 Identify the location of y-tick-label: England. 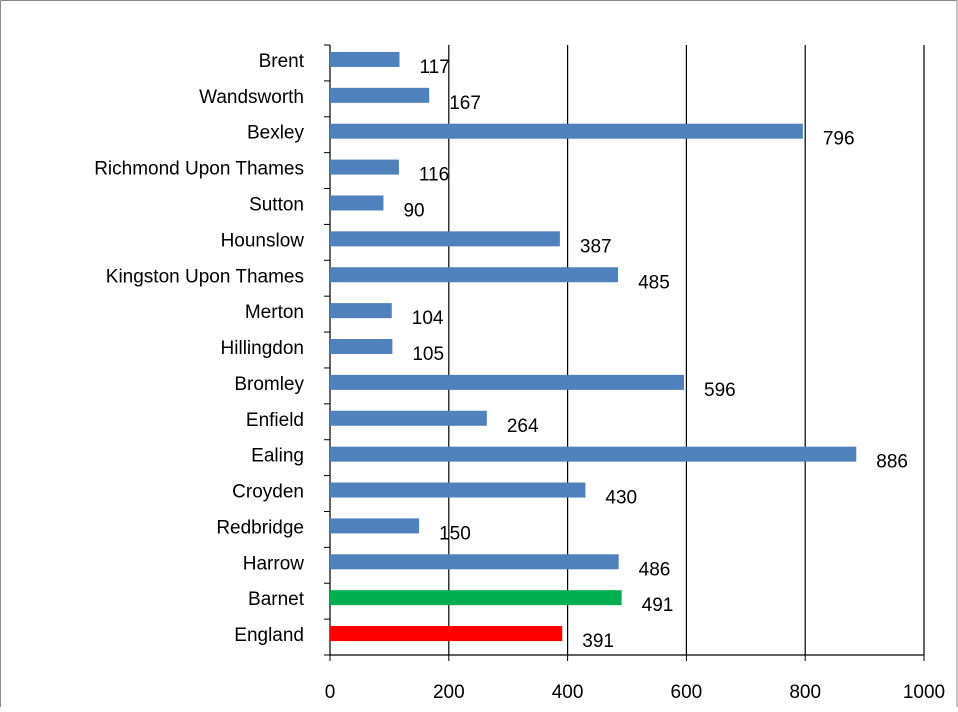
(269, 635).